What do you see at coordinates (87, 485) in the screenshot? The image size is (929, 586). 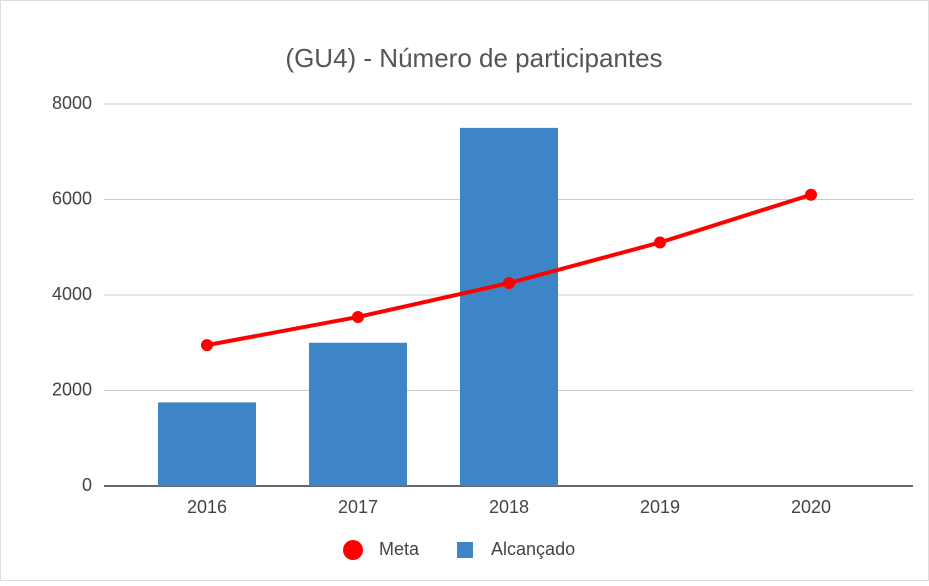 I see `y-tick-label: 0` at bounding box center [87, 485].